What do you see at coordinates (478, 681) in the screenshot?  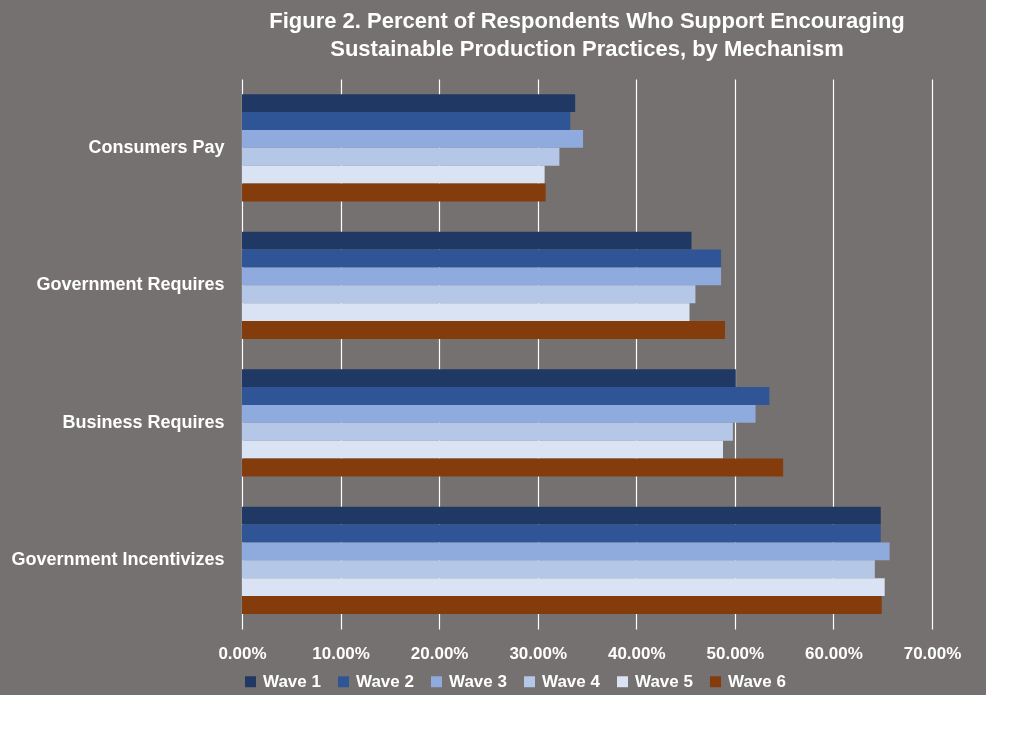 I see `legend-label: Wave 3` at bounding box center [478, 681].